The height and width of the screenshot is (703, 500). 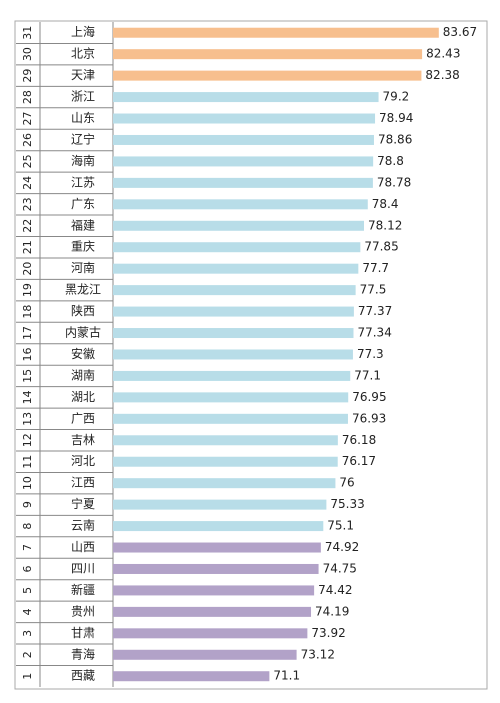 I want to click on rank-label: 26, so click(x=27, y=140).